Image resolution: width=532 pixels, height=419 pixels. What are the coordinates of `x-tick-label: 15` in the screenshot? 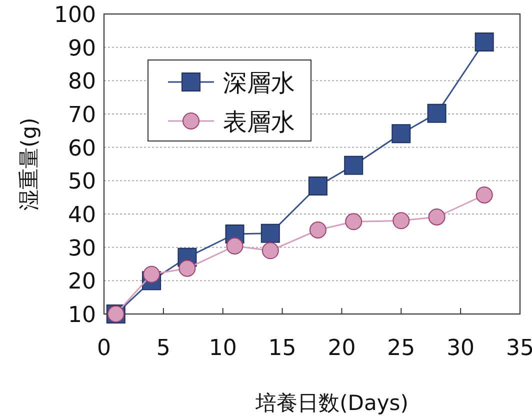 It's located at (282, 348).